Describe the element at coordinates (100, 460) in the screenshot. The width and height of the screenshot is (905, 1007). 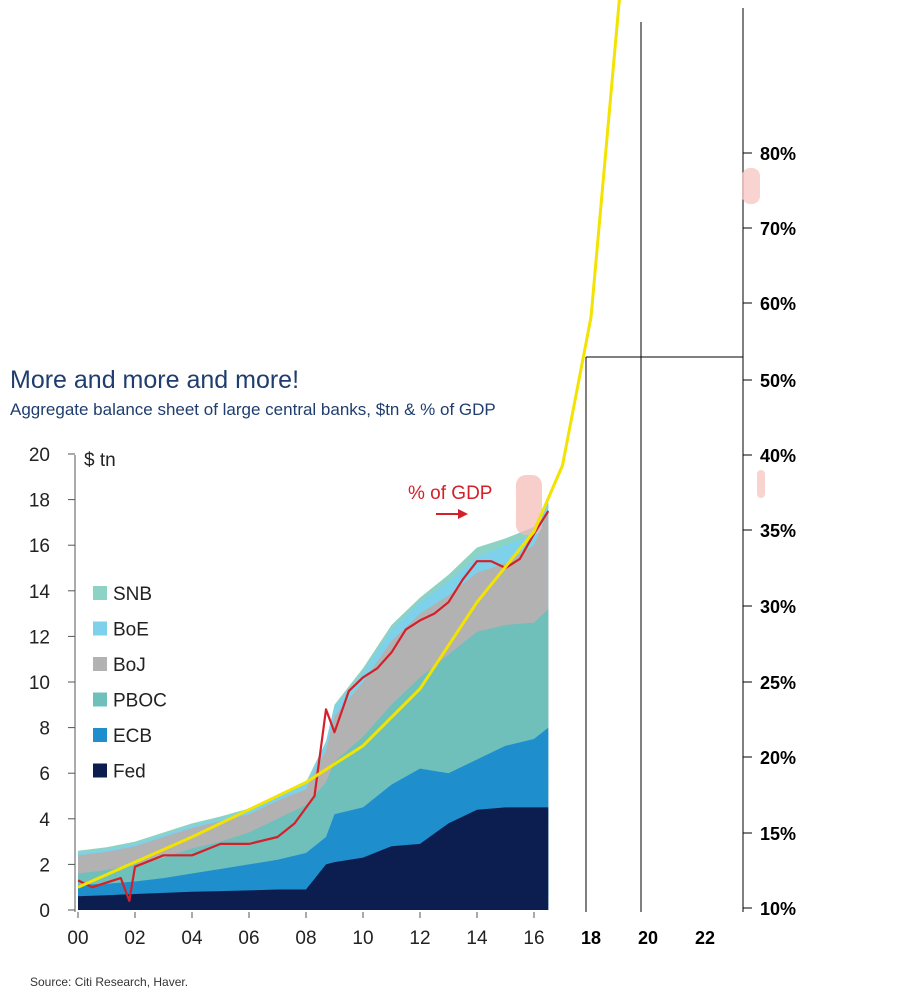
I see `y-axis-label: $ tn` at that location.